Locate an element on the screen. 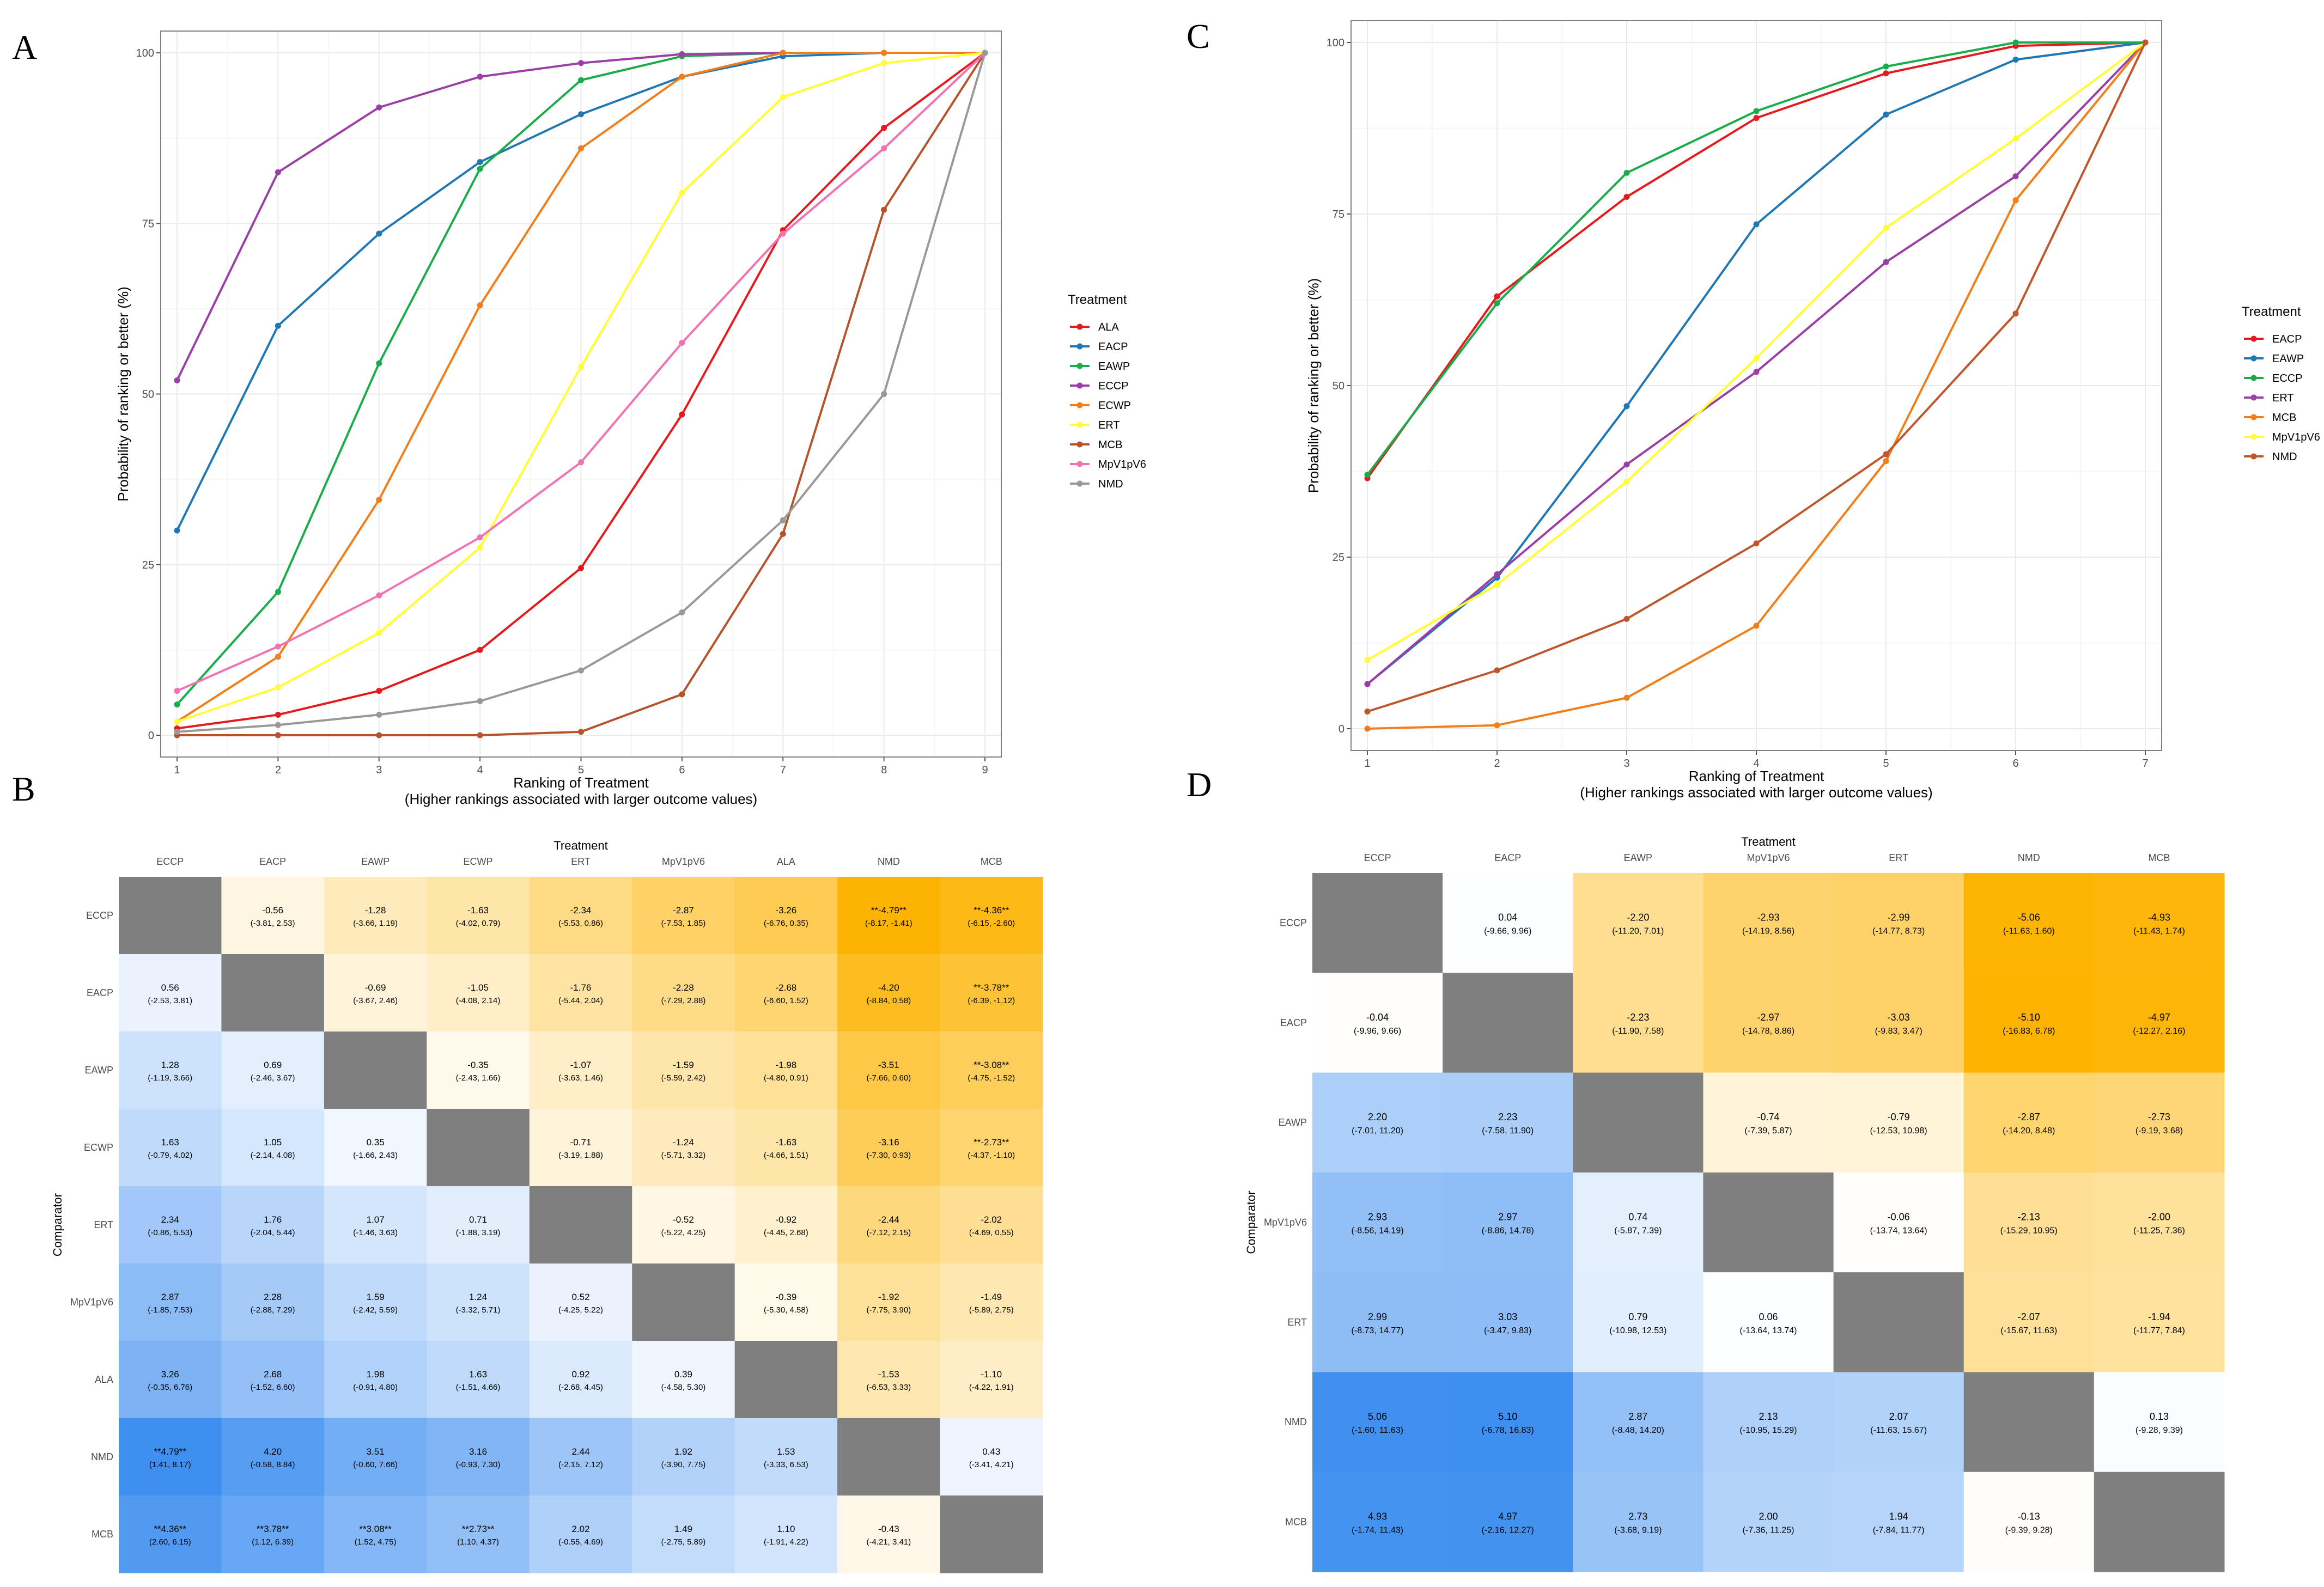 The height and width of the screenshot is (1587, 2324). cell-estimate: 2.28 is located at coordinates (273, 1297).